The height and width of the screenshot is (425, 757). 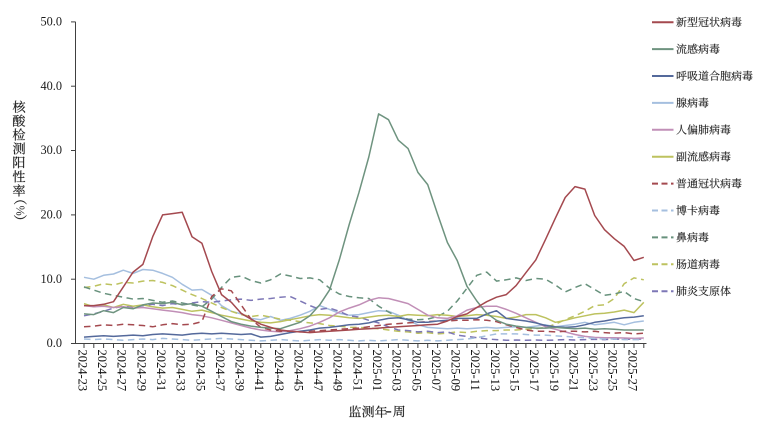 I want to click on svg-text: 2024-41, so click(x=259, y=371).